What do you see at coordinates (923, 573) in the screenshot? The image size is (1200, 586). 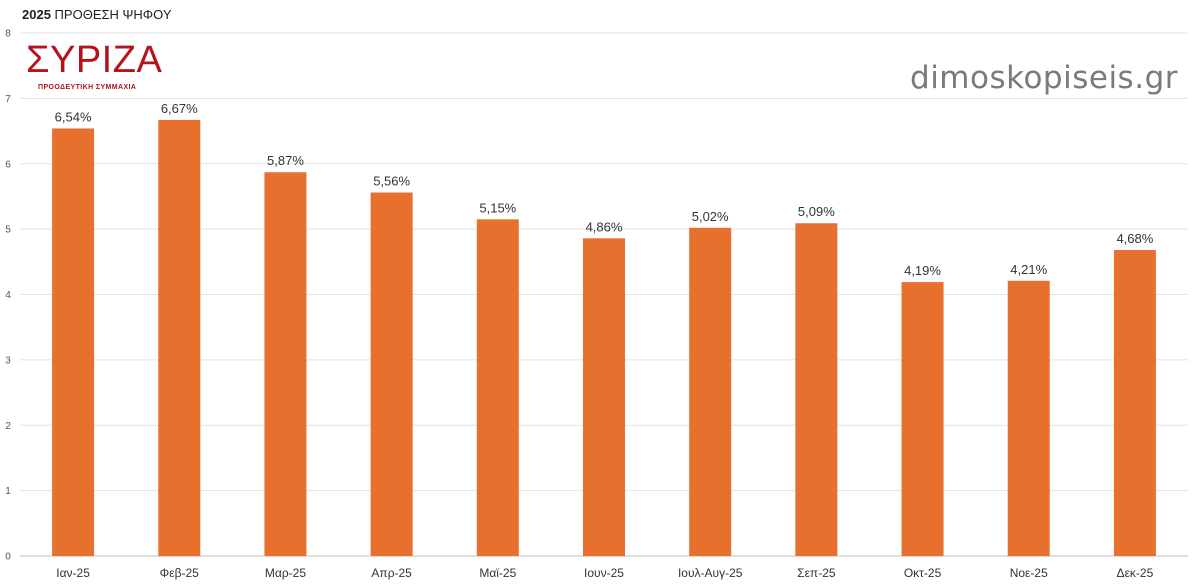 I see `x-tick-label: Οκτ-25` at bounding box center [923, 573].